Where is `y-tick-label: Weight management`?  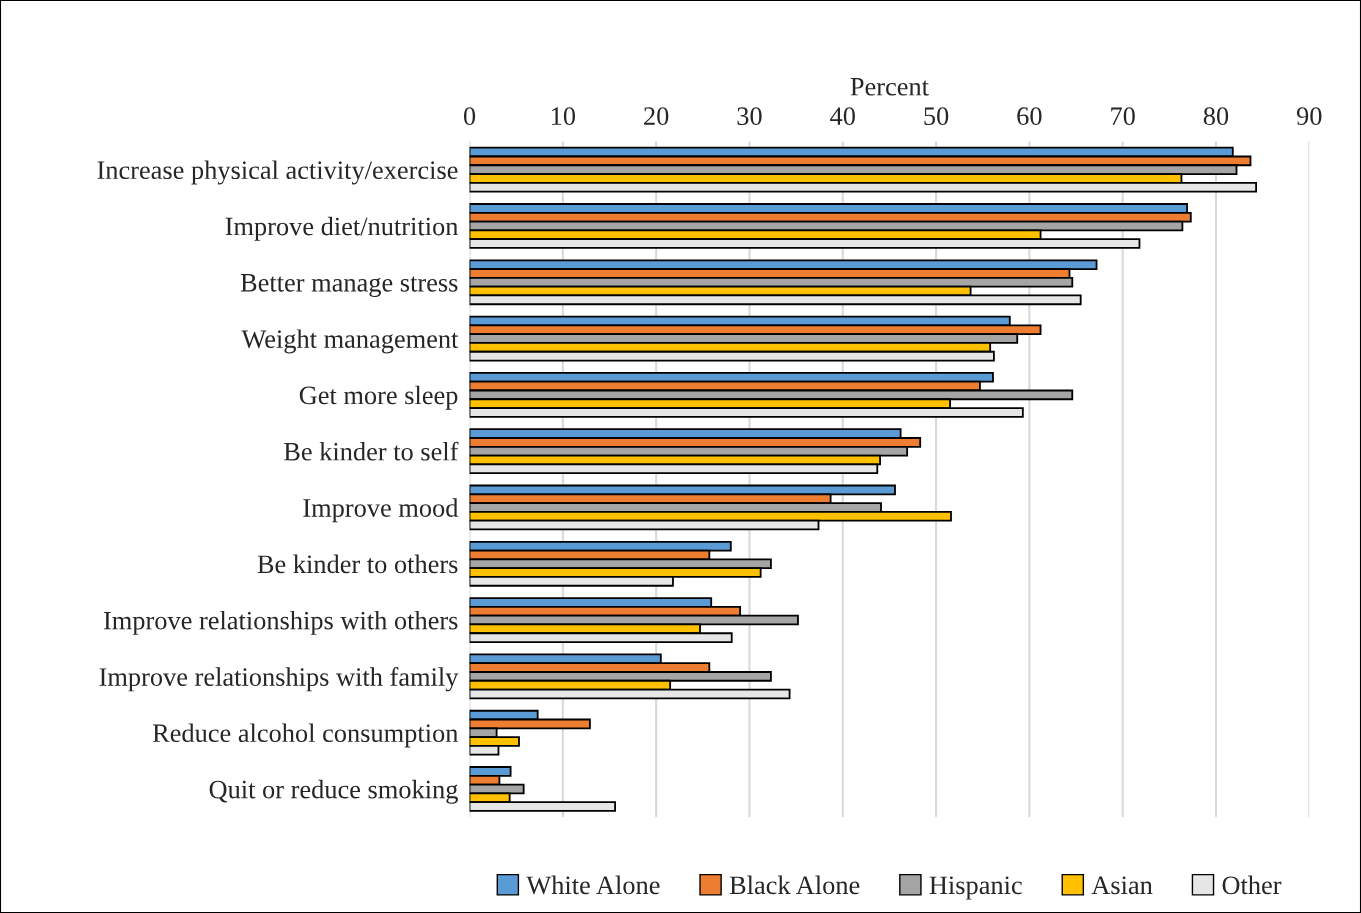 y-tick-label: Weight management is located at coordinates (350, 341).